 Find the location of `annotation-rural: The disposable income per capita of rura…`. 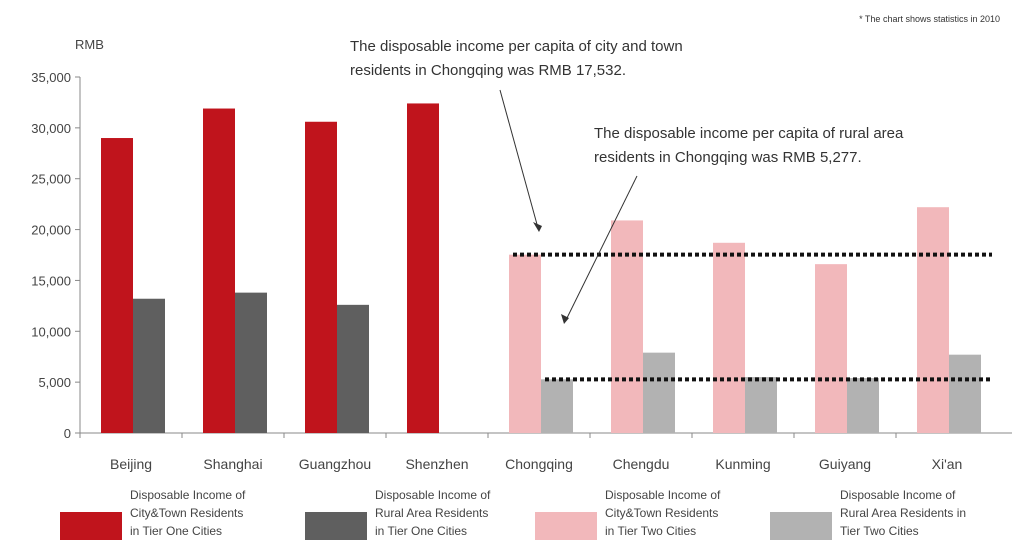

annotation-rural: The disposable income per capita of rura… is located at coordinates (751, 145).